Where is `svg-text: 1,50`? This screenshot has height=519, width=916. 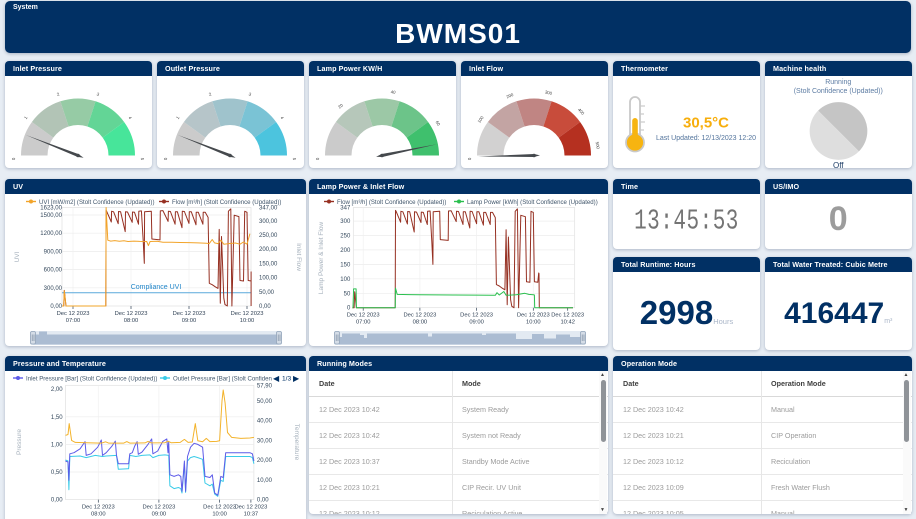 svg-text: 1,50 is located at coordinates (57, 417).